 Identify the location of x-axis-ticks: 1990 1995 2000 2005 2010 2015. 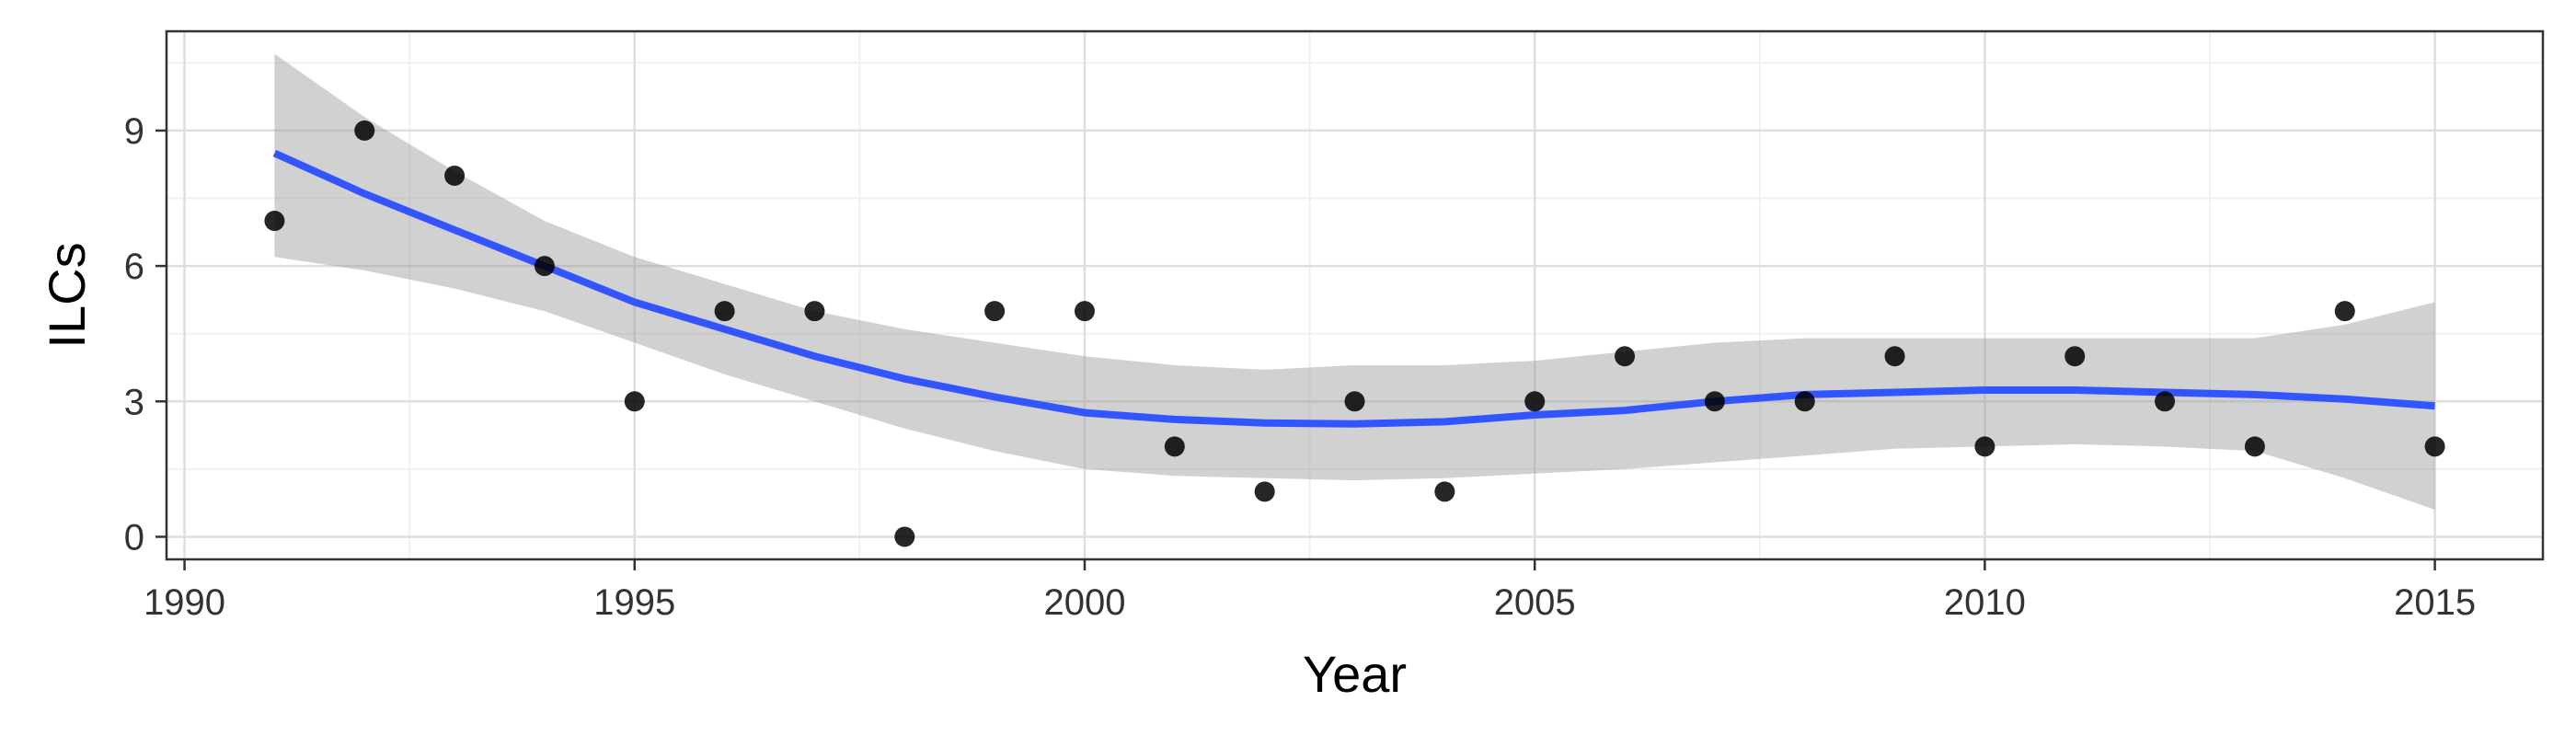
(1310, 591).